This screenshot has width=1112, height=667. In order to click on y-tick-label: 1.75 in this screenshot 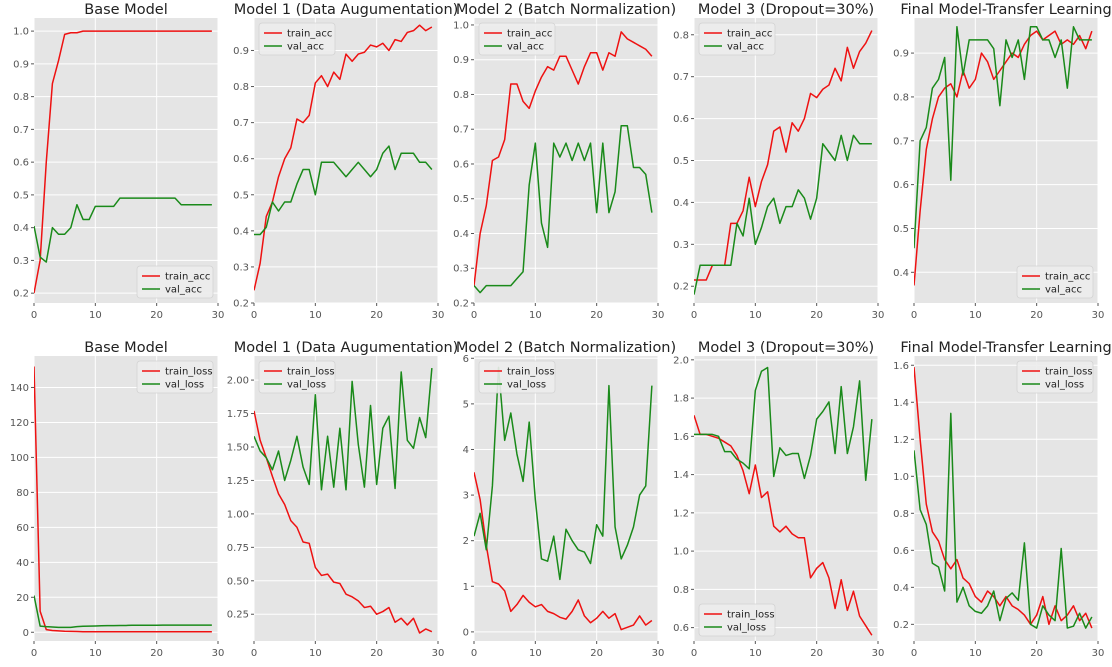, I will do `click(238, 414)`.